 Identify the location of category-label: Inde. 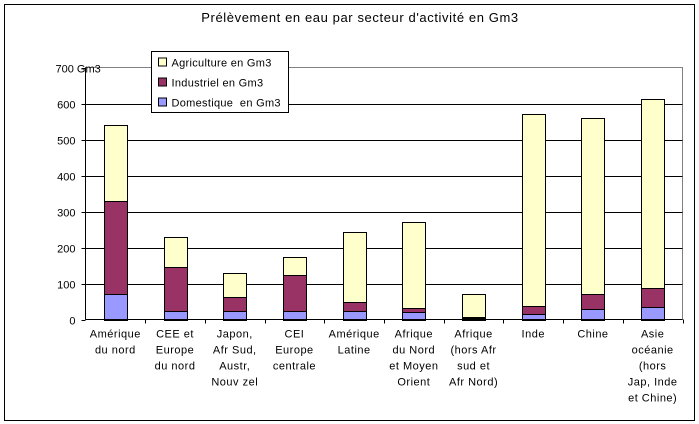
(533, 335).